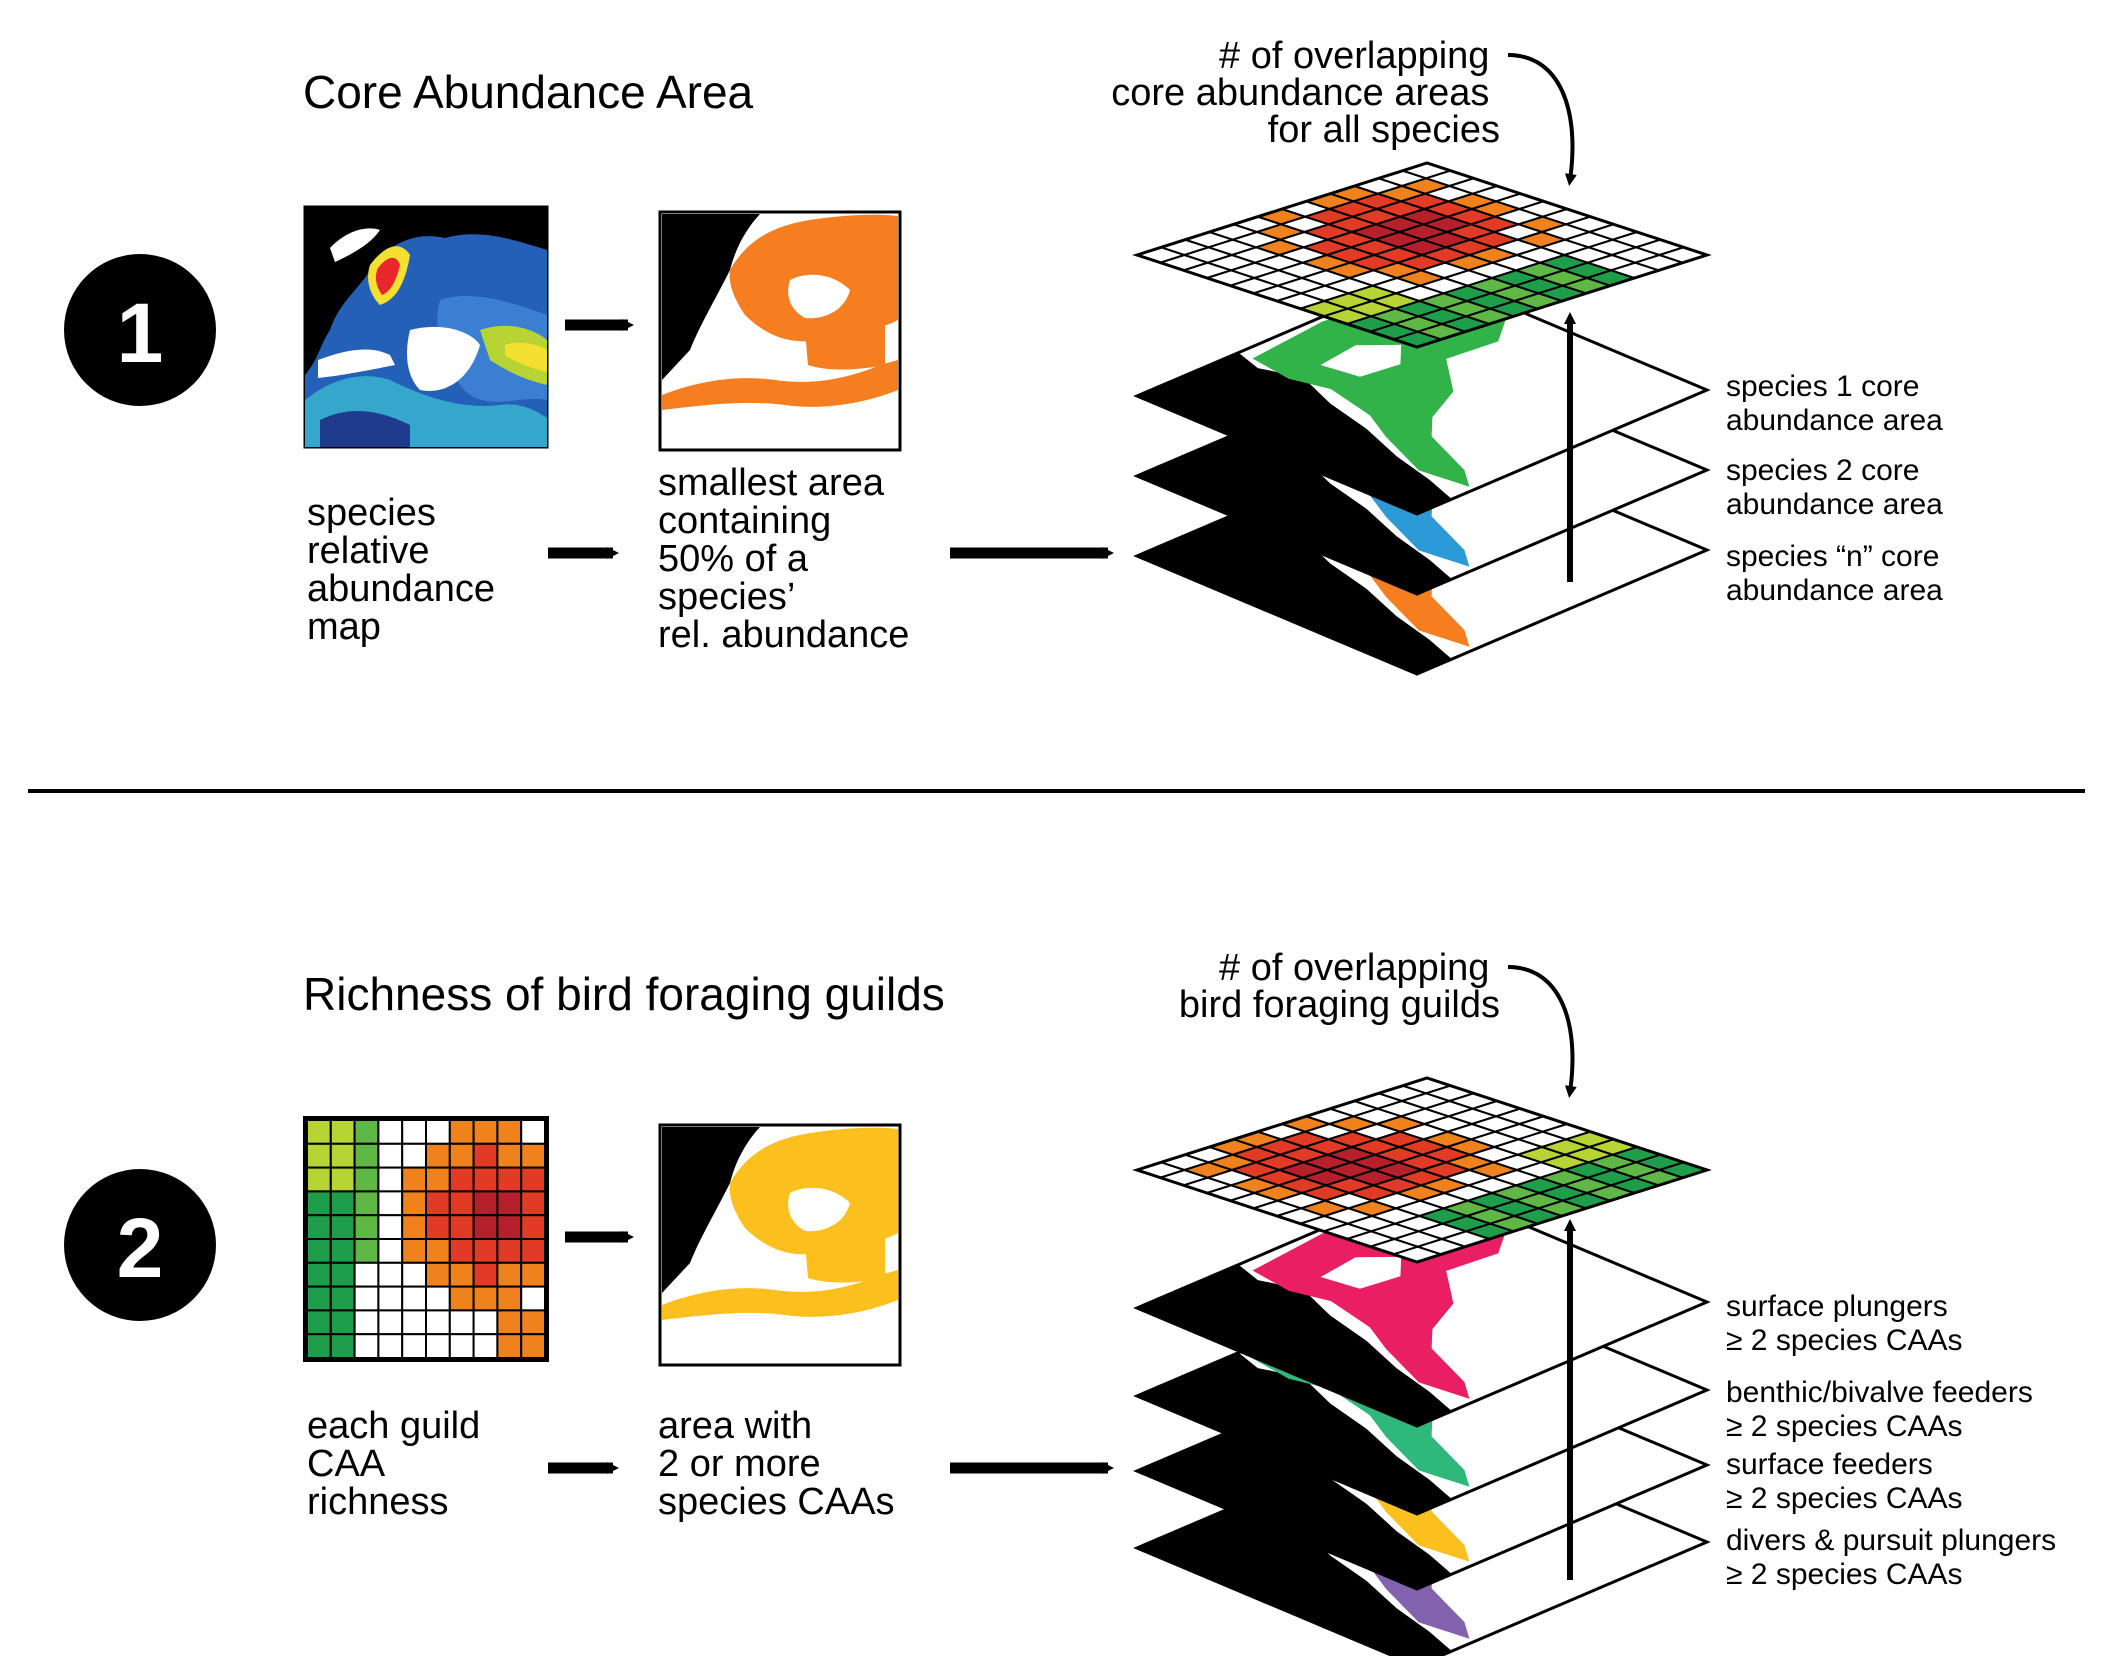 The width and height of the screenshot is (2112, 1656). Describe the element at coordinates (1883, 1409) in the screenshot. I see `layer-label-benthic: benthic/bivalve feeders ≥ 2 species CAAs` at that location.